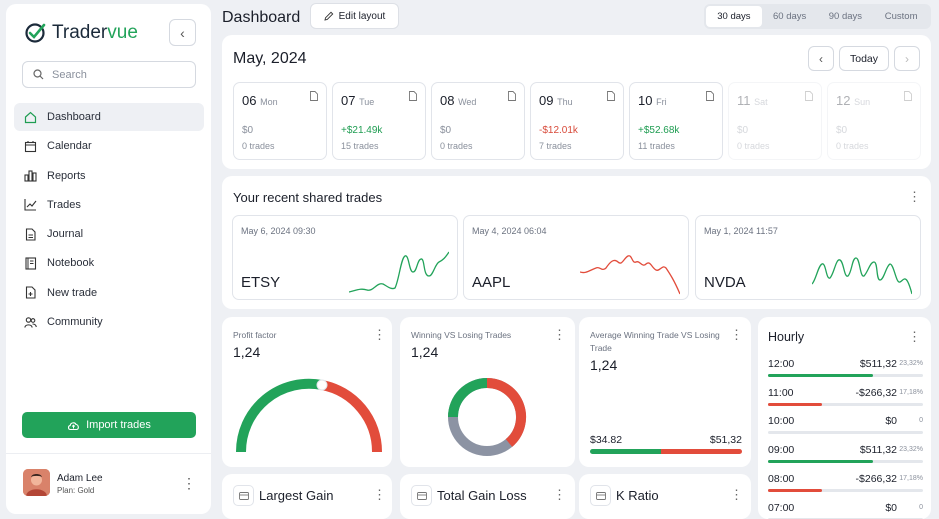  I want to click on brand-logo: Tradervue, so click(81, 33).